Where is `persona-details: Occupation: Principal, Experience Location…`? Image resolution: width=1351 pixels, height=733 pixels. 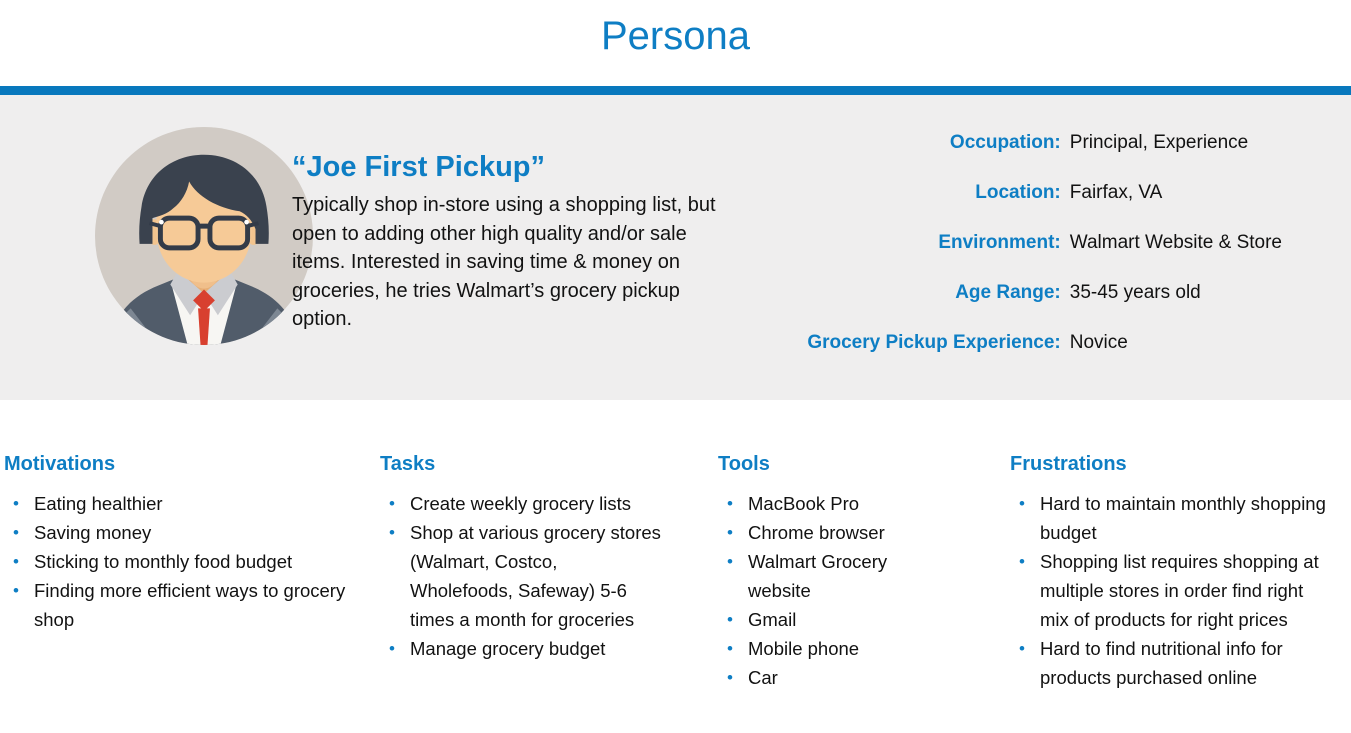 persona-details: Occupation: Principal, Experience Location… is located at coordinates (1044, 242).